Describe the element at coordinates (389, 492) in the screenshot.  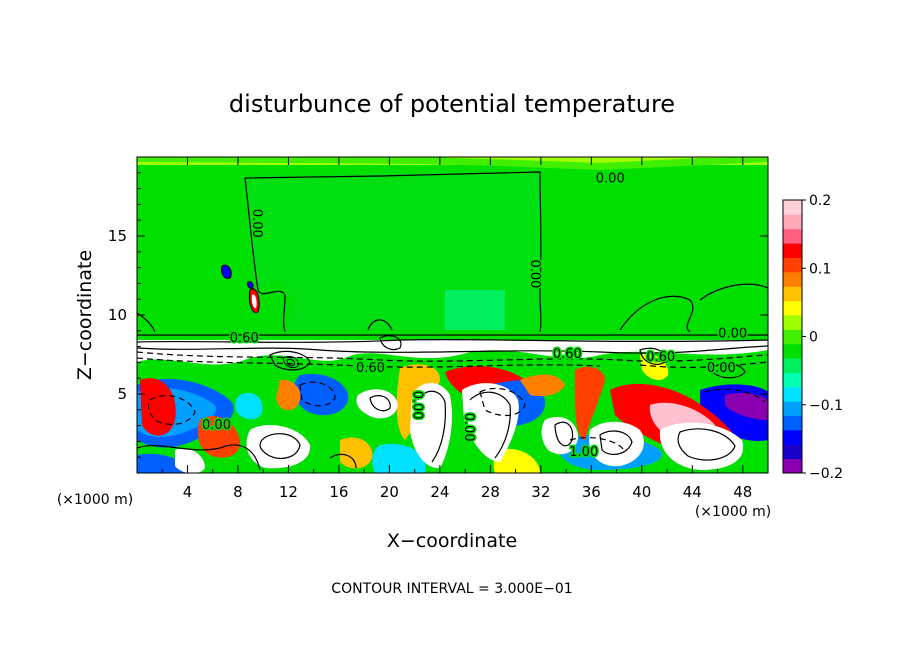
I see `x-tick-label: 20` at that location.